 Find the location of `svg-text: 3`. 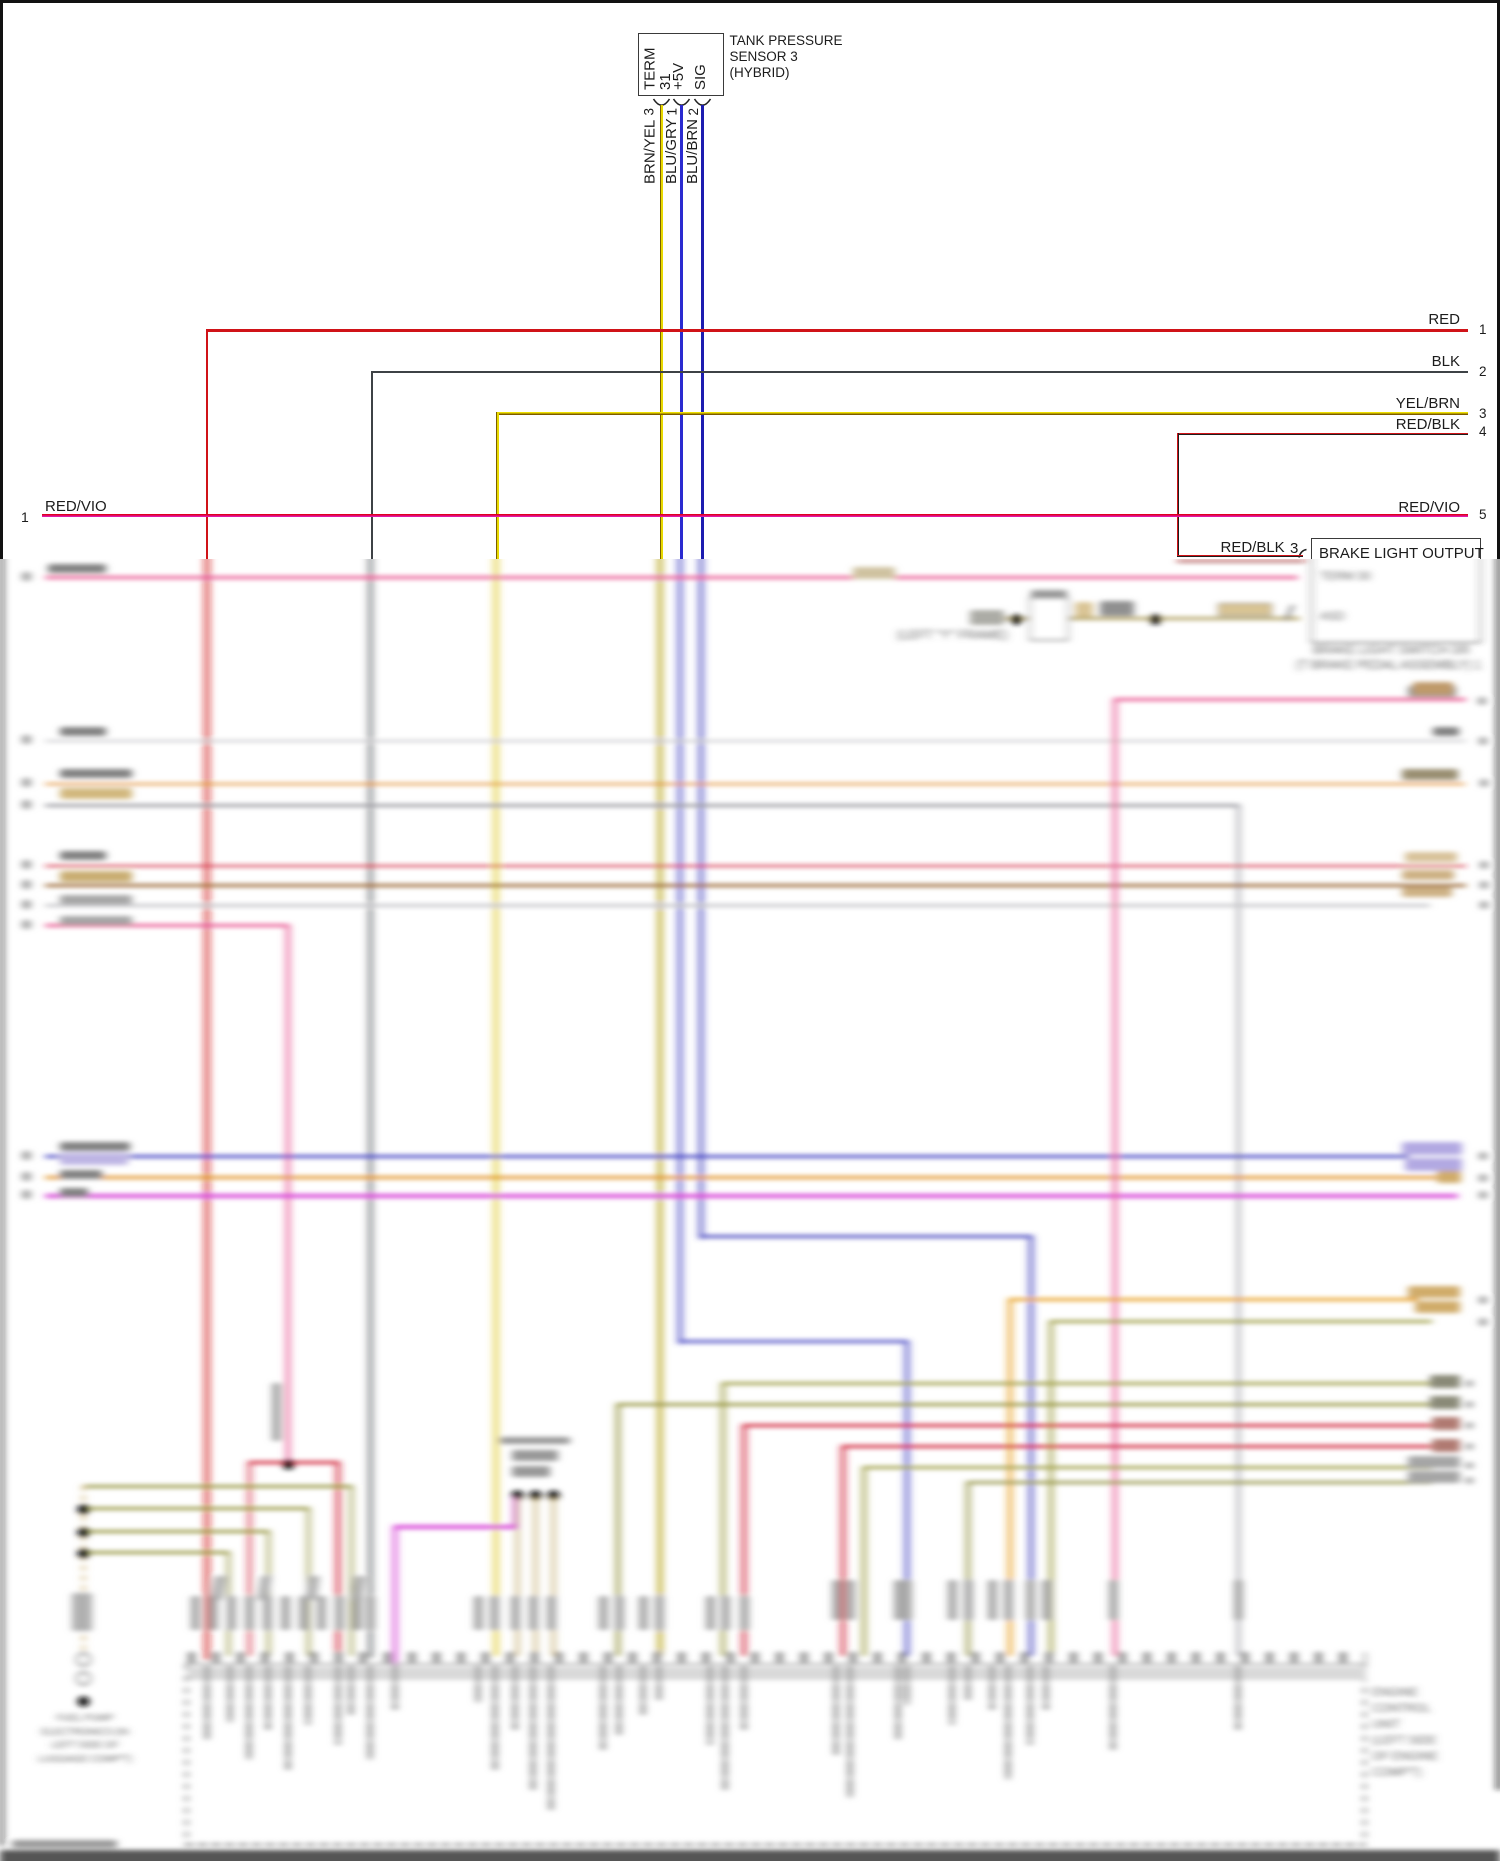

svg-text: 3 is located at coordinates (649, 112).